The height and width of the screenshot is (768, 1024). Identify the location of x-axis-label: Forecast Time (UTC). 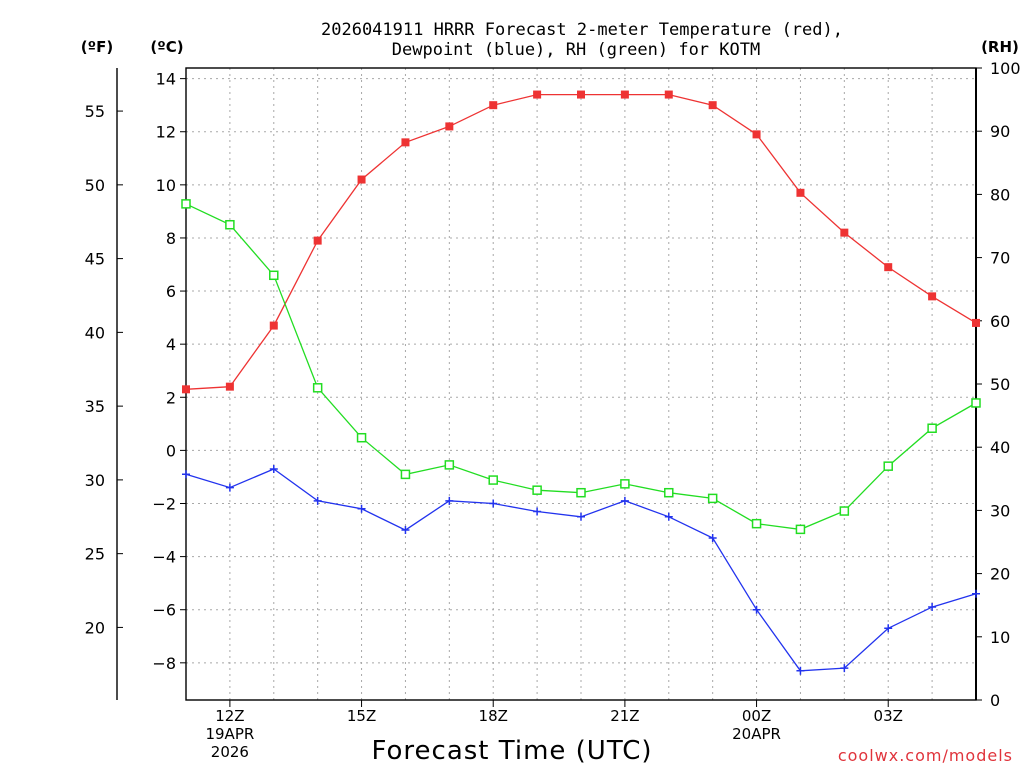
(511, 751).